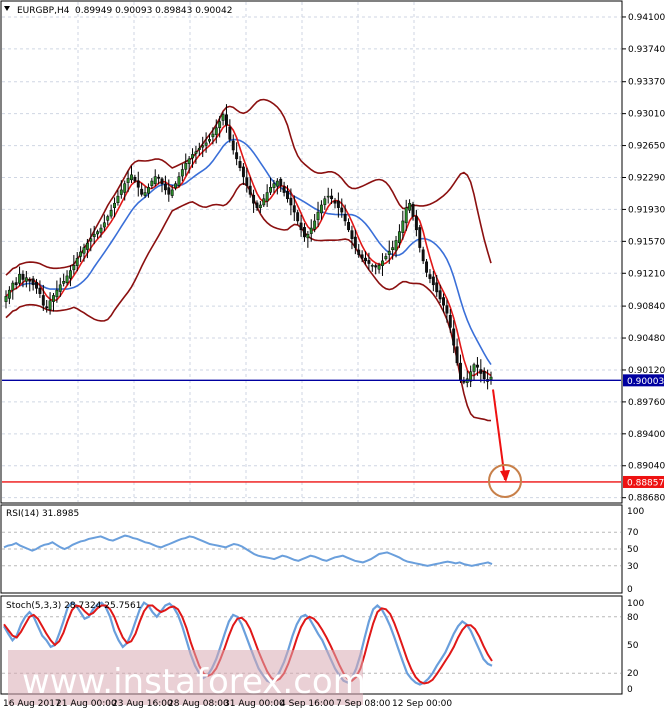  What do you see at coordinates (505, 475) in the screenshot?
I see `projection-arrowhead` at bounding box center [505, 475].